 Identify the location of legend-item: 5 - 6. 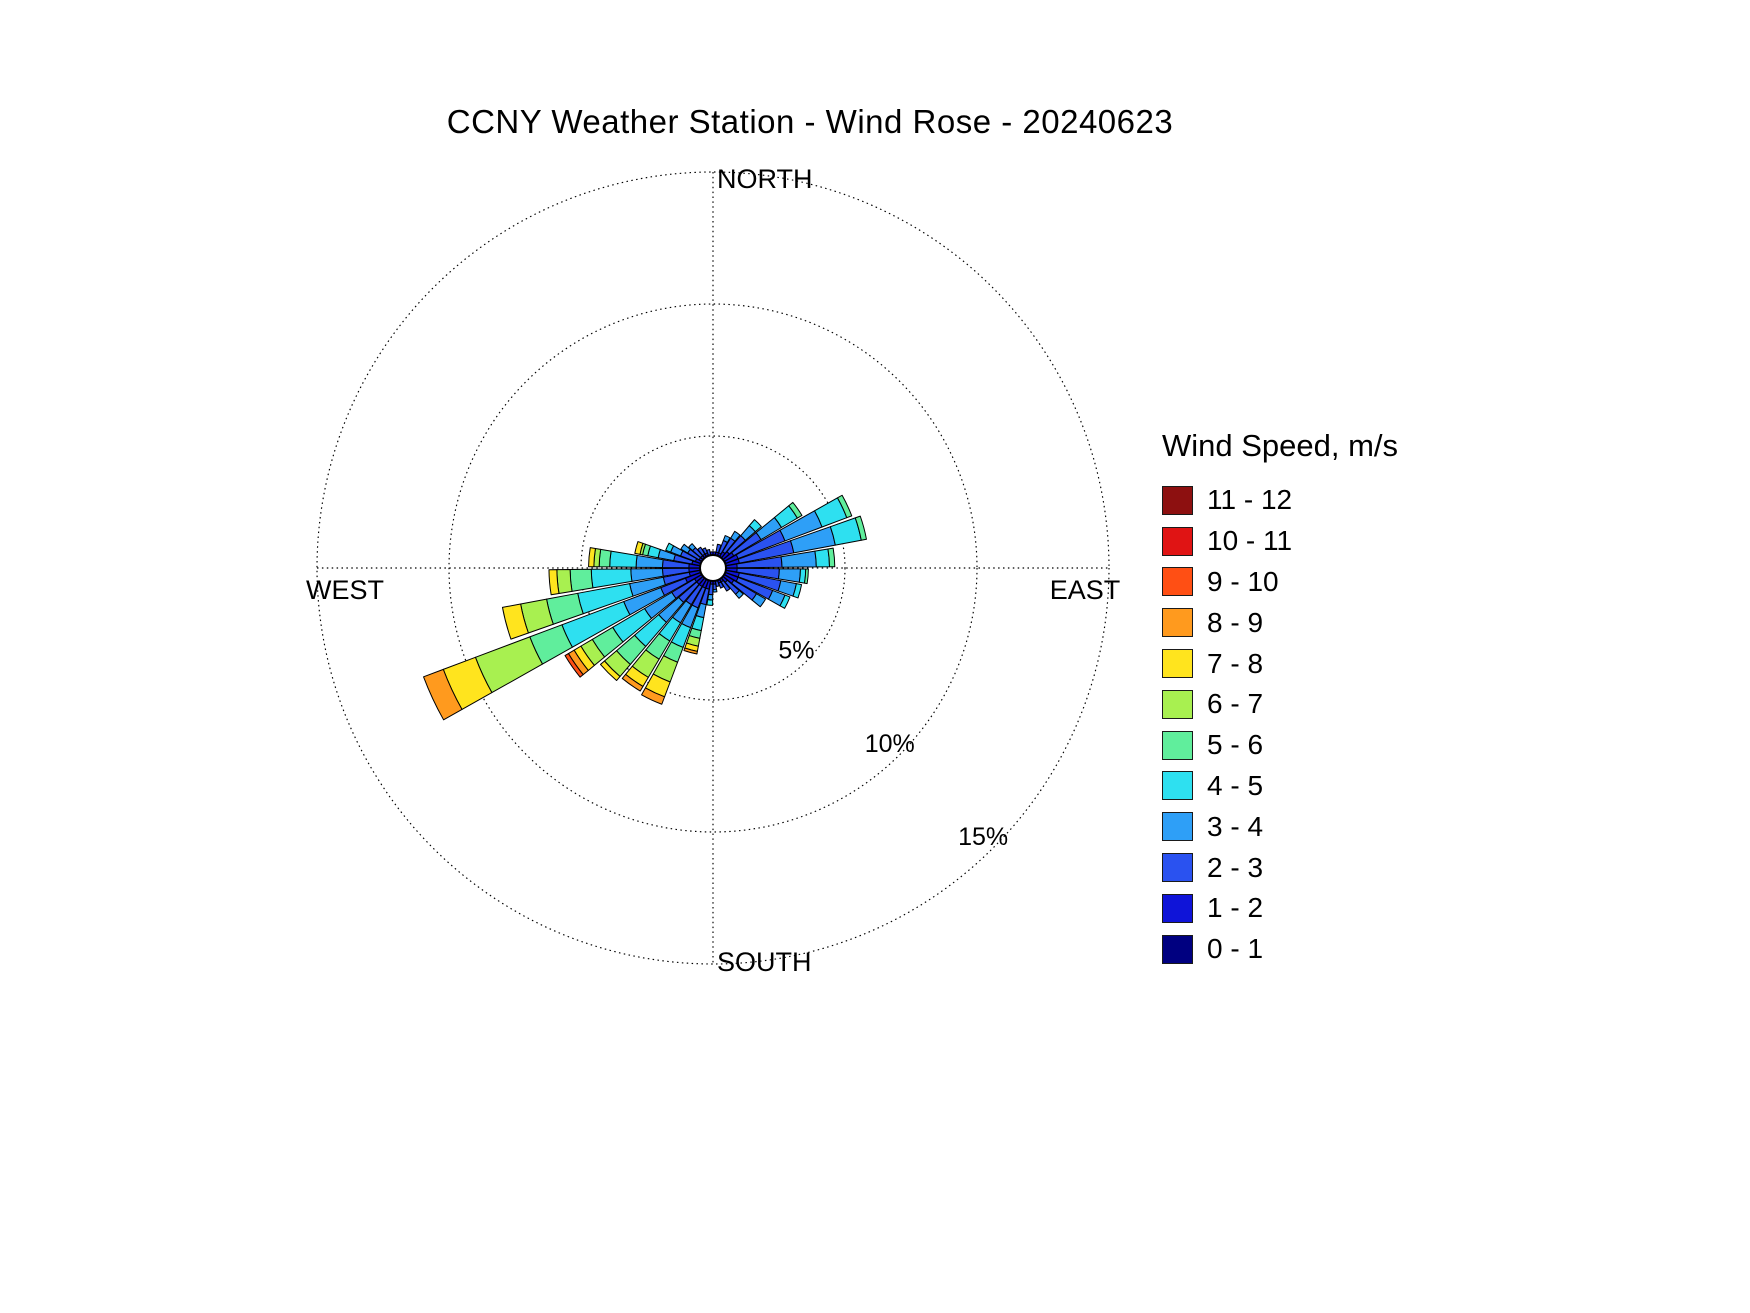
(1280, 745).